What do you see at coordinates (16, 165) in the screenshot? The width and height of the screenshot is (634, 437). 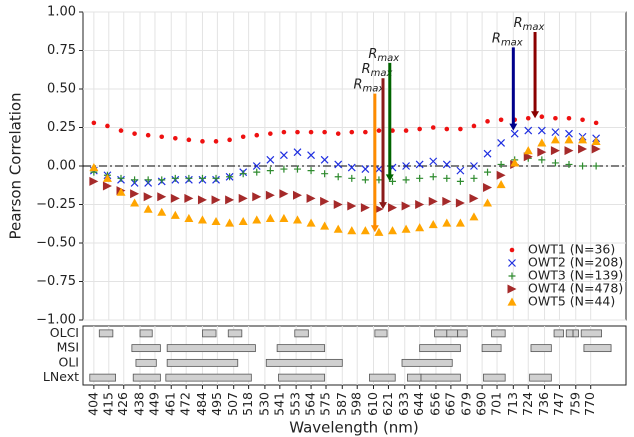 I see `y-axis-label: Pearson Correlation` at bounding box center [16, 165].